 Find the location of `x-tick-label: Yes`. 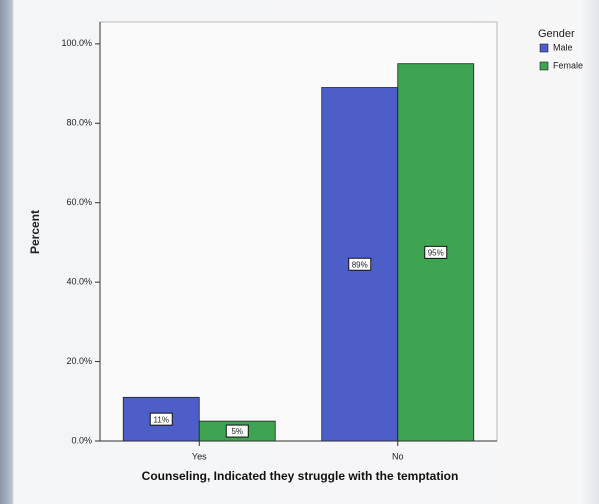

x-tick-label: Yes is located at coordinates (199, 456).